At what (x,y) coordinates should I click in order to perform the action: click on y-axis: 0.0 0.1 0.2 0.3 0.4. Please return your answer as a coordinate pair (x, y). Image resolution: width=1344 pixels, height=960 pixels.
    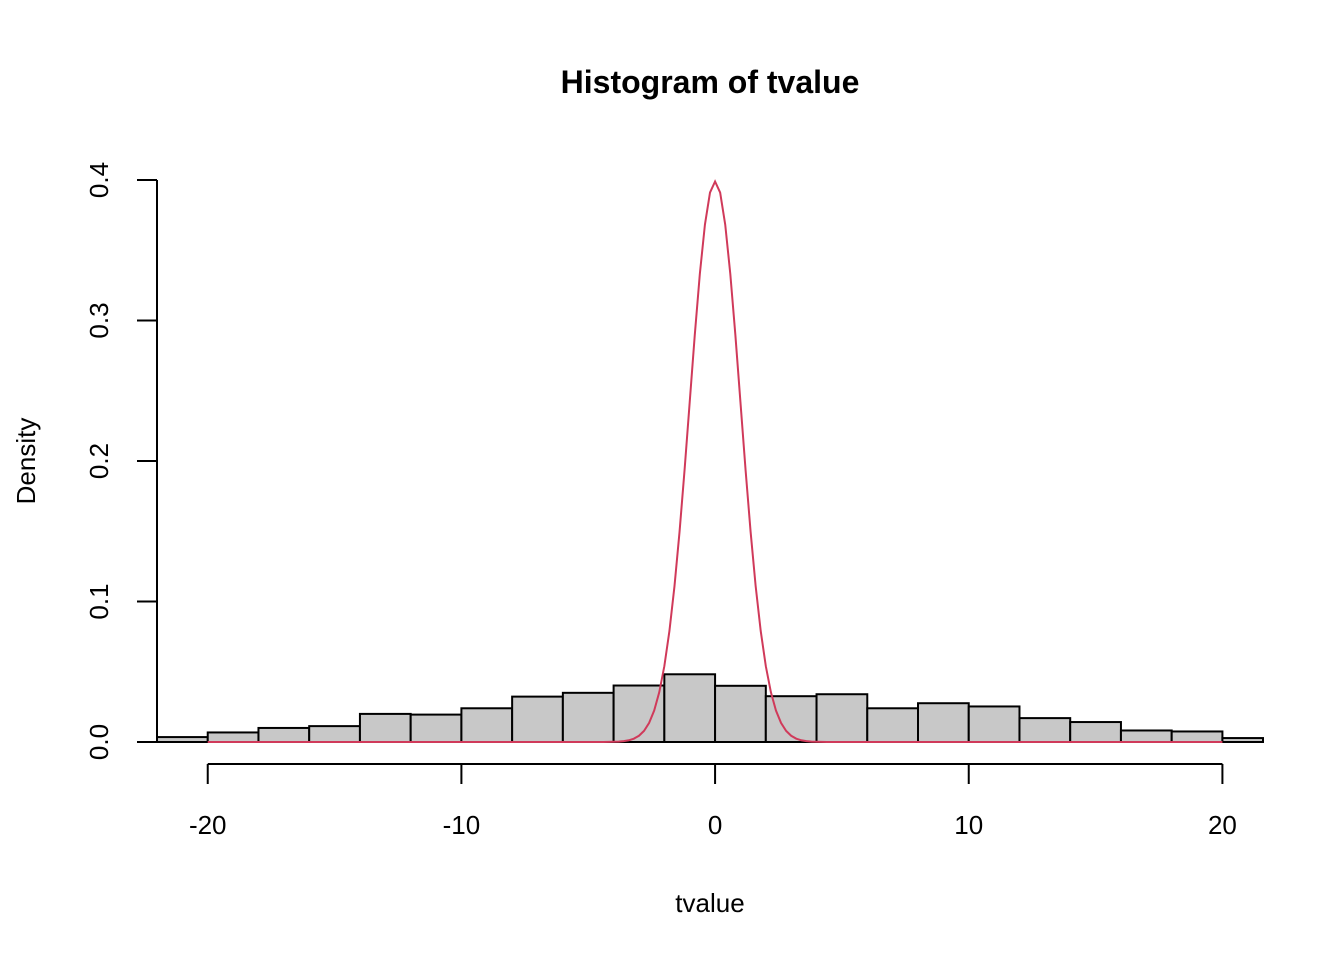
    Looking at the image, I should click on (121, 461).